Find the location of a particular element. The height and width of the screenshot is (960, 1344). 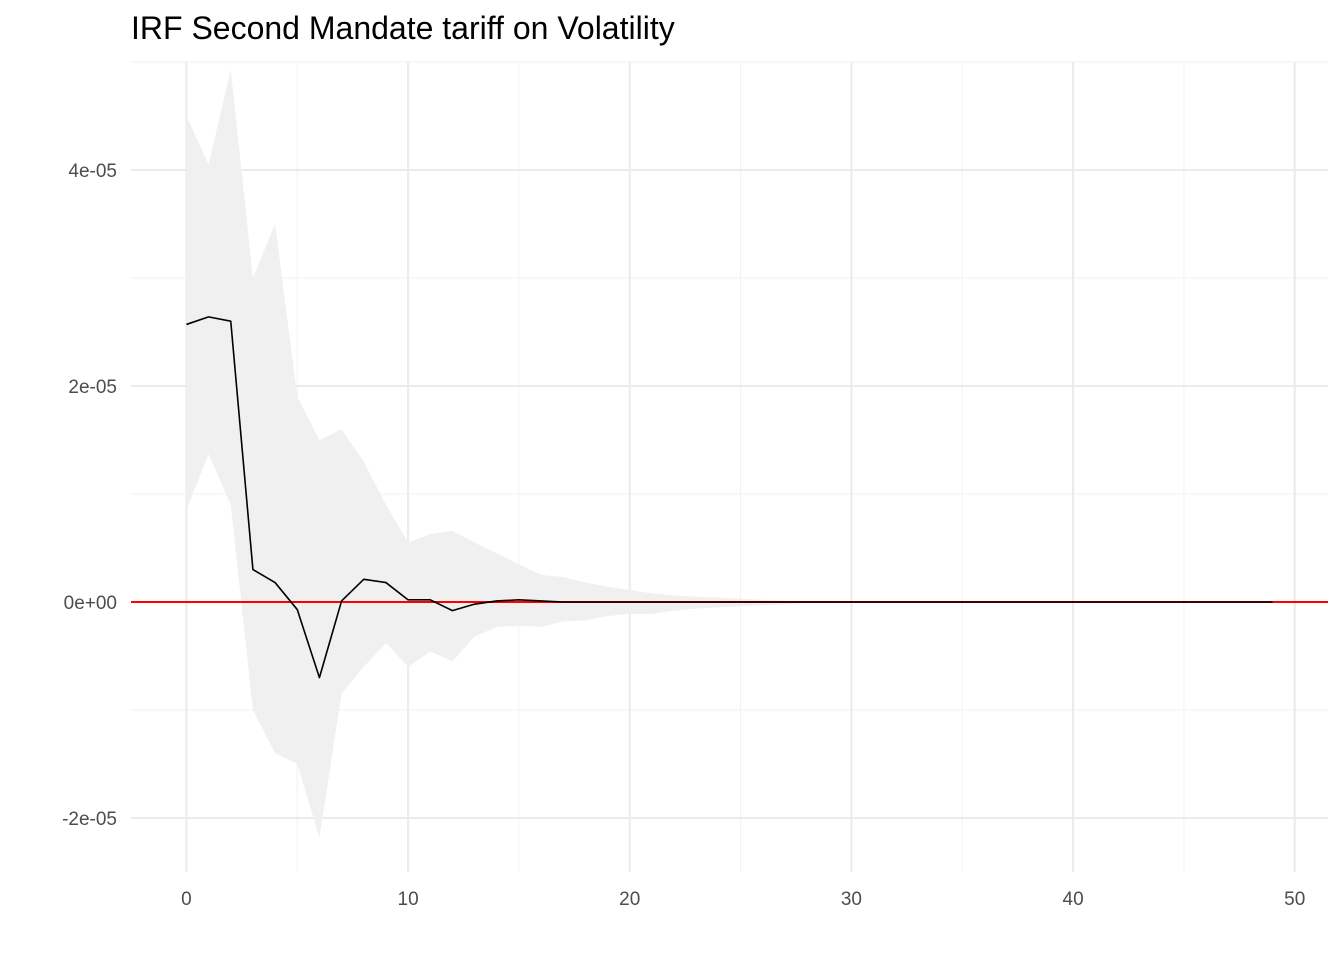

y-tick-label: 2e-05 is located at coordinates (92, 387).